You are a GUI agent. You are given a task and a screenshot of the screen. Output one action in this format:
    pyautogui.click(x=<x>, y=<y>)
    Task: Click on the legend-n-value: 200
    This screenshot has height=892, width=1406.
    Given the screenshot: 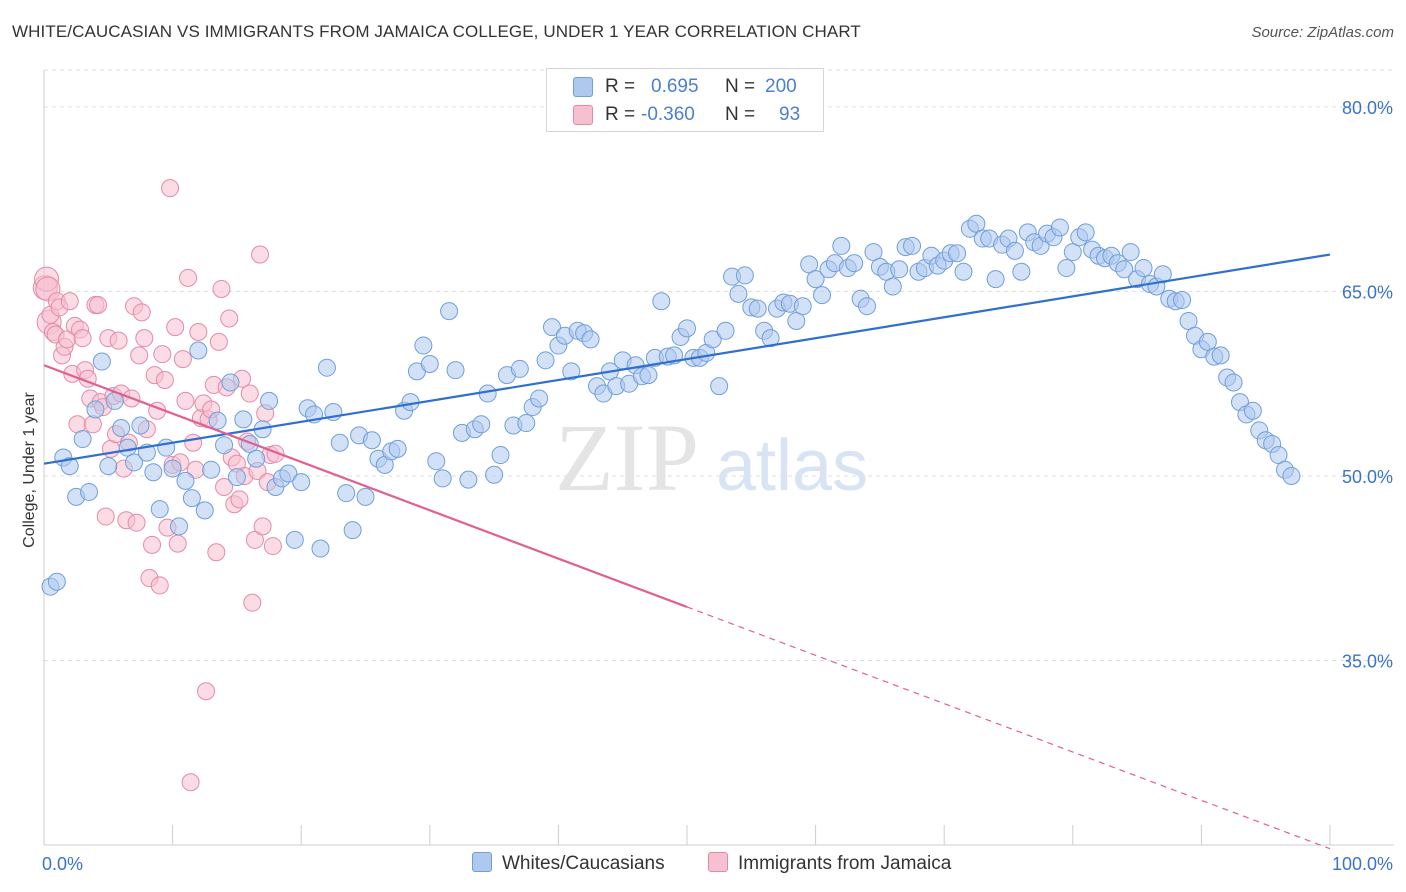 What is the action you would take?
    pyautogui.click(x=781, y=86)
    